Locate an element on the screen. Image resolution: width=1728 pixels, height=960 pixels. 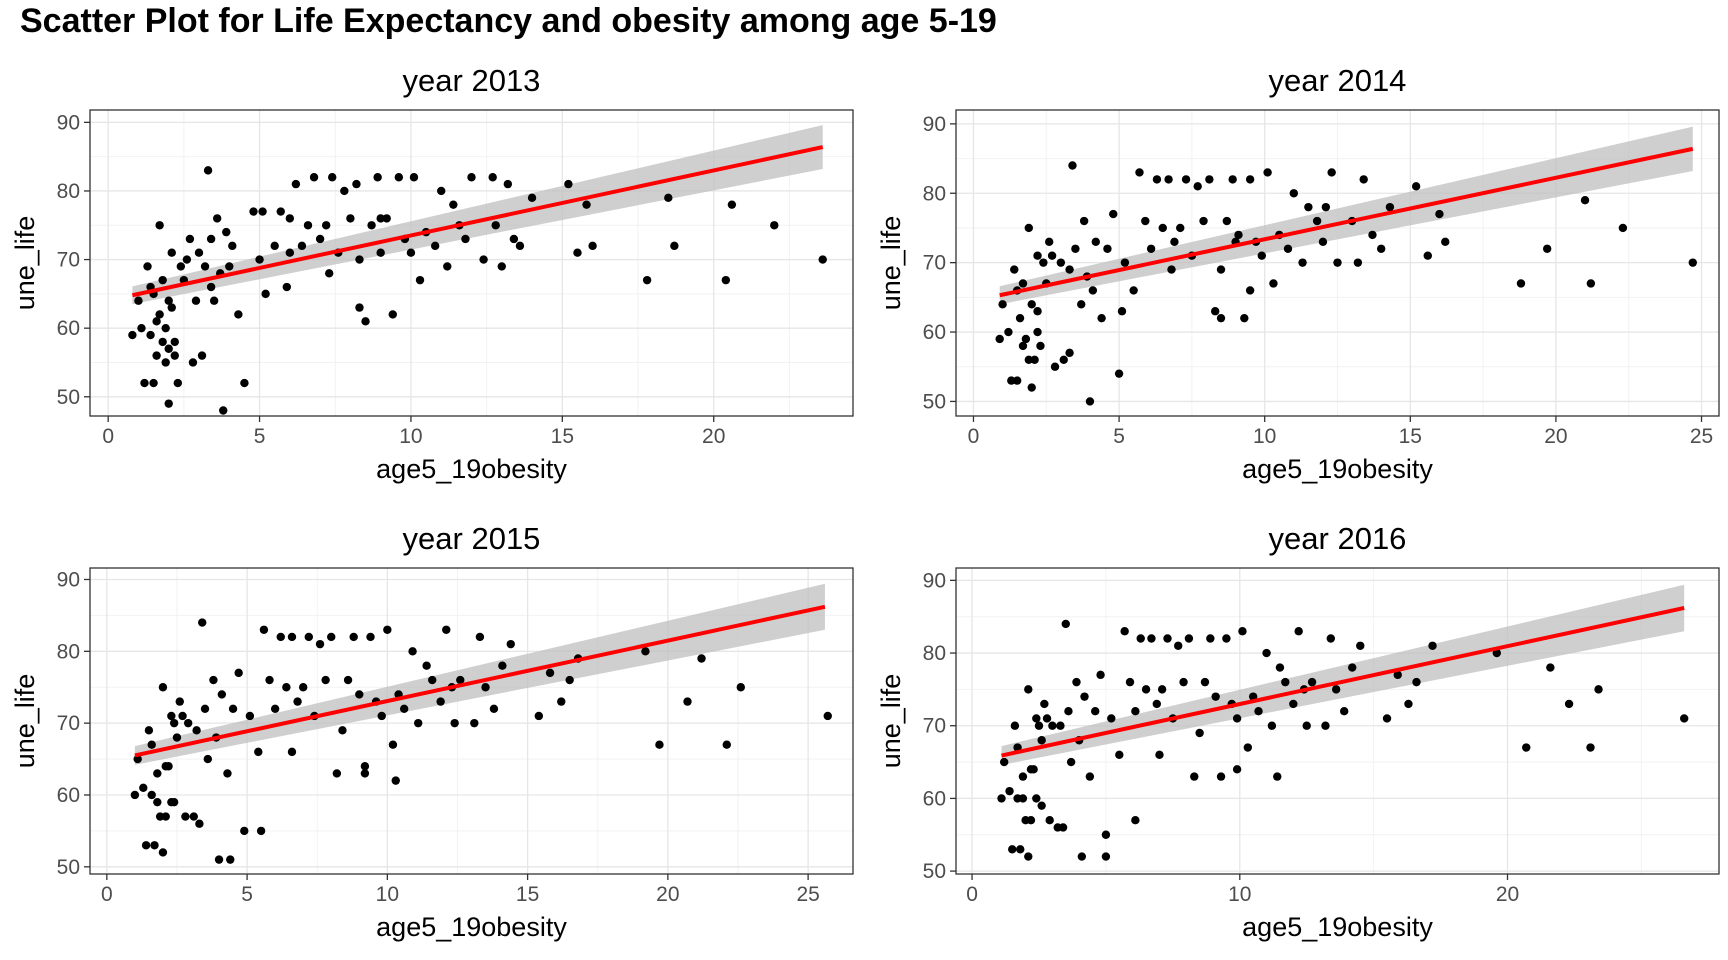
y-tick-label: 60 is located at coordinates (68, 328).